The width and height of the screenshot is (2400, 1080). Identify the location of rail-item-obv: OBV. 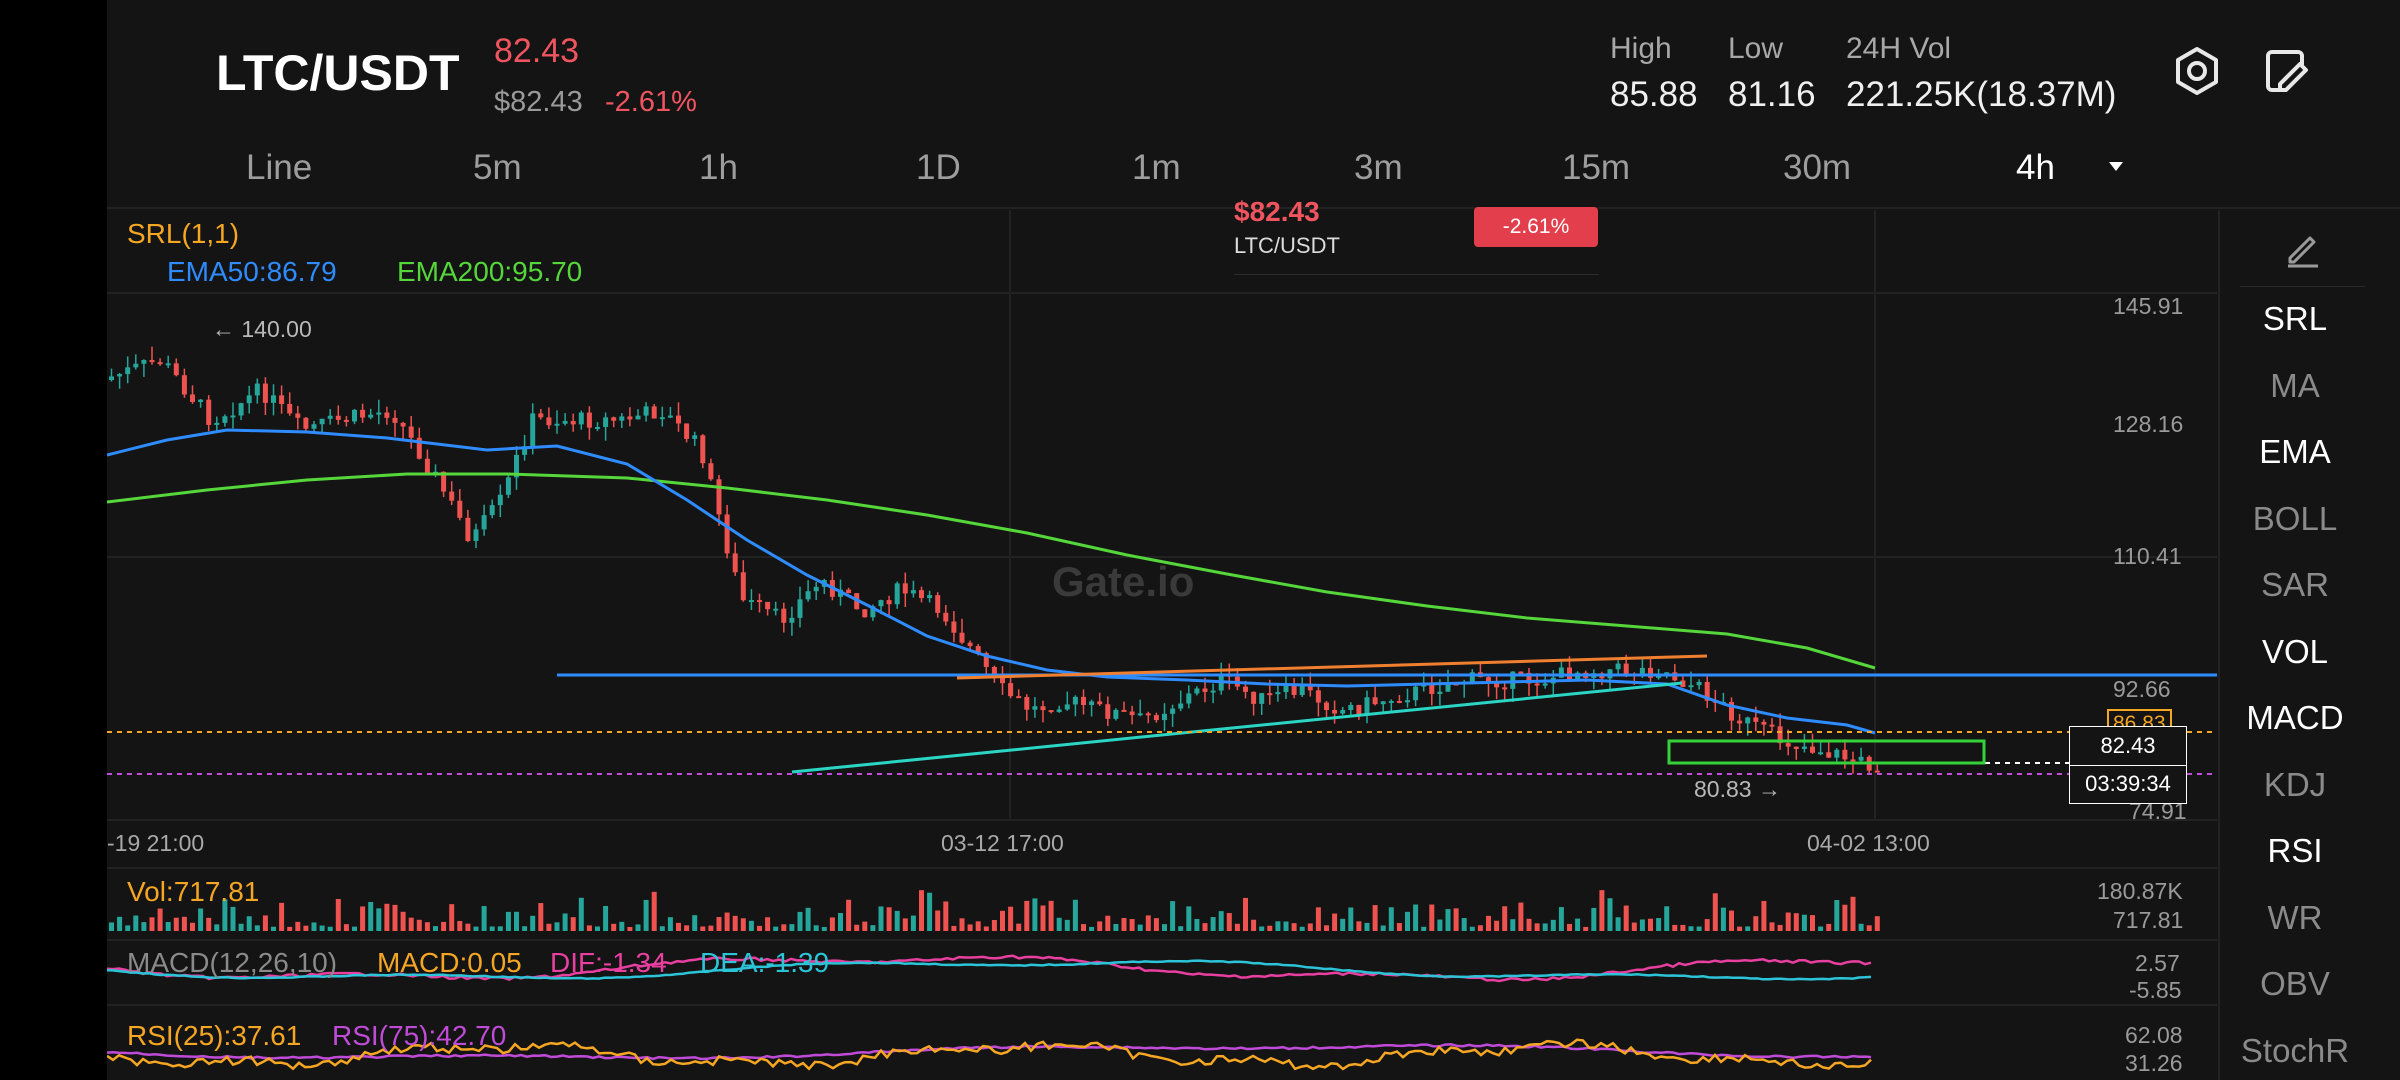
(2295, 983).